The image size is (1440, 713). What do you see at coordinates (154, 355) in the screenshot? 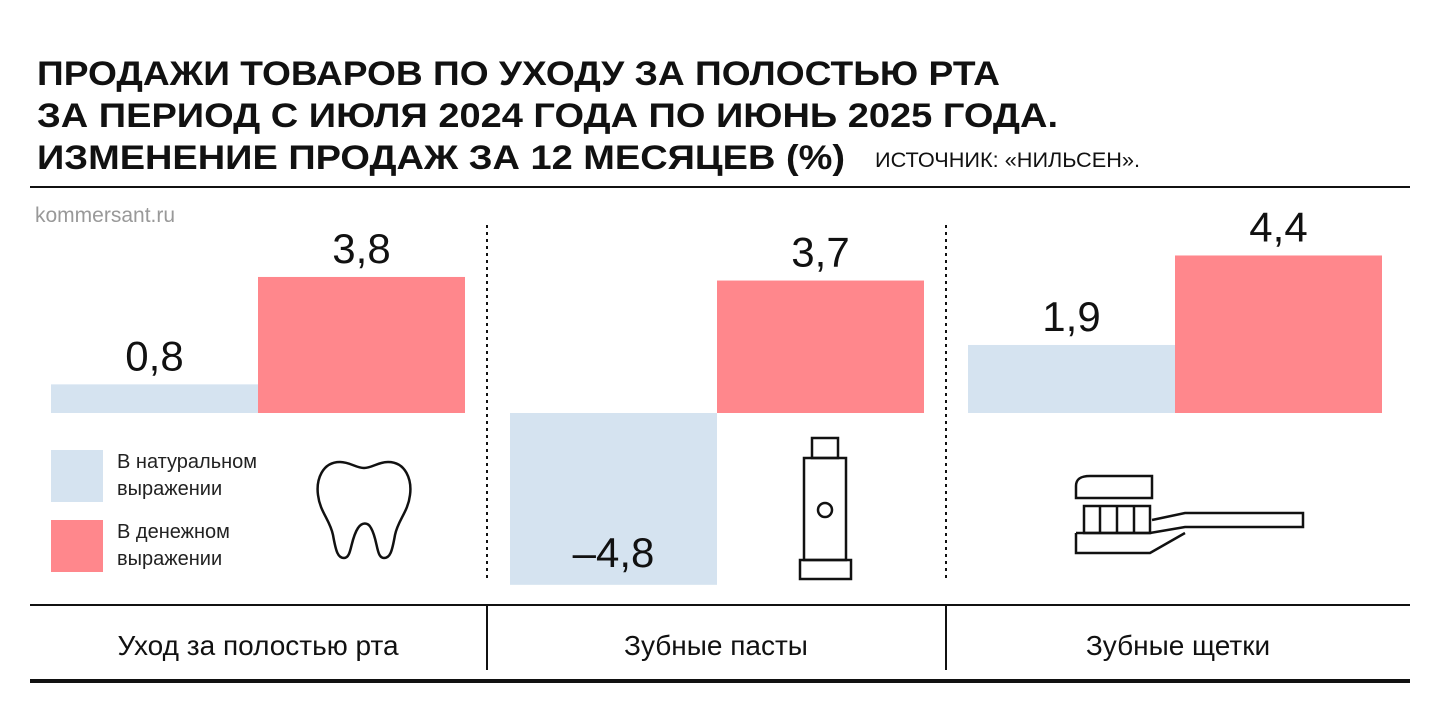
I see `value-label: 0,8` at bounding box center [154, 355].